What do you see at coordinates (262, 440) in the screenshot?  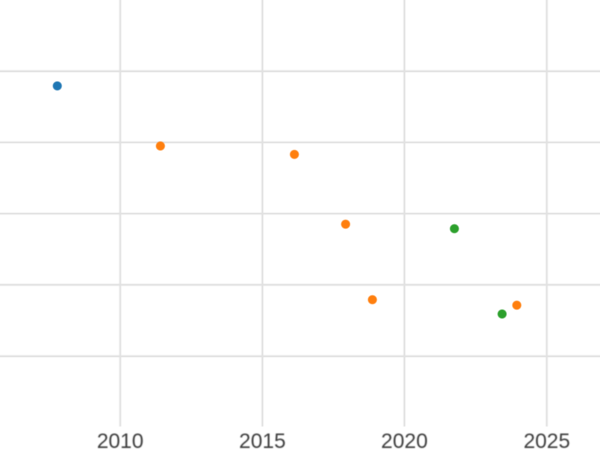 I see `svg-text: 2015` at bounding box center [262, 440].